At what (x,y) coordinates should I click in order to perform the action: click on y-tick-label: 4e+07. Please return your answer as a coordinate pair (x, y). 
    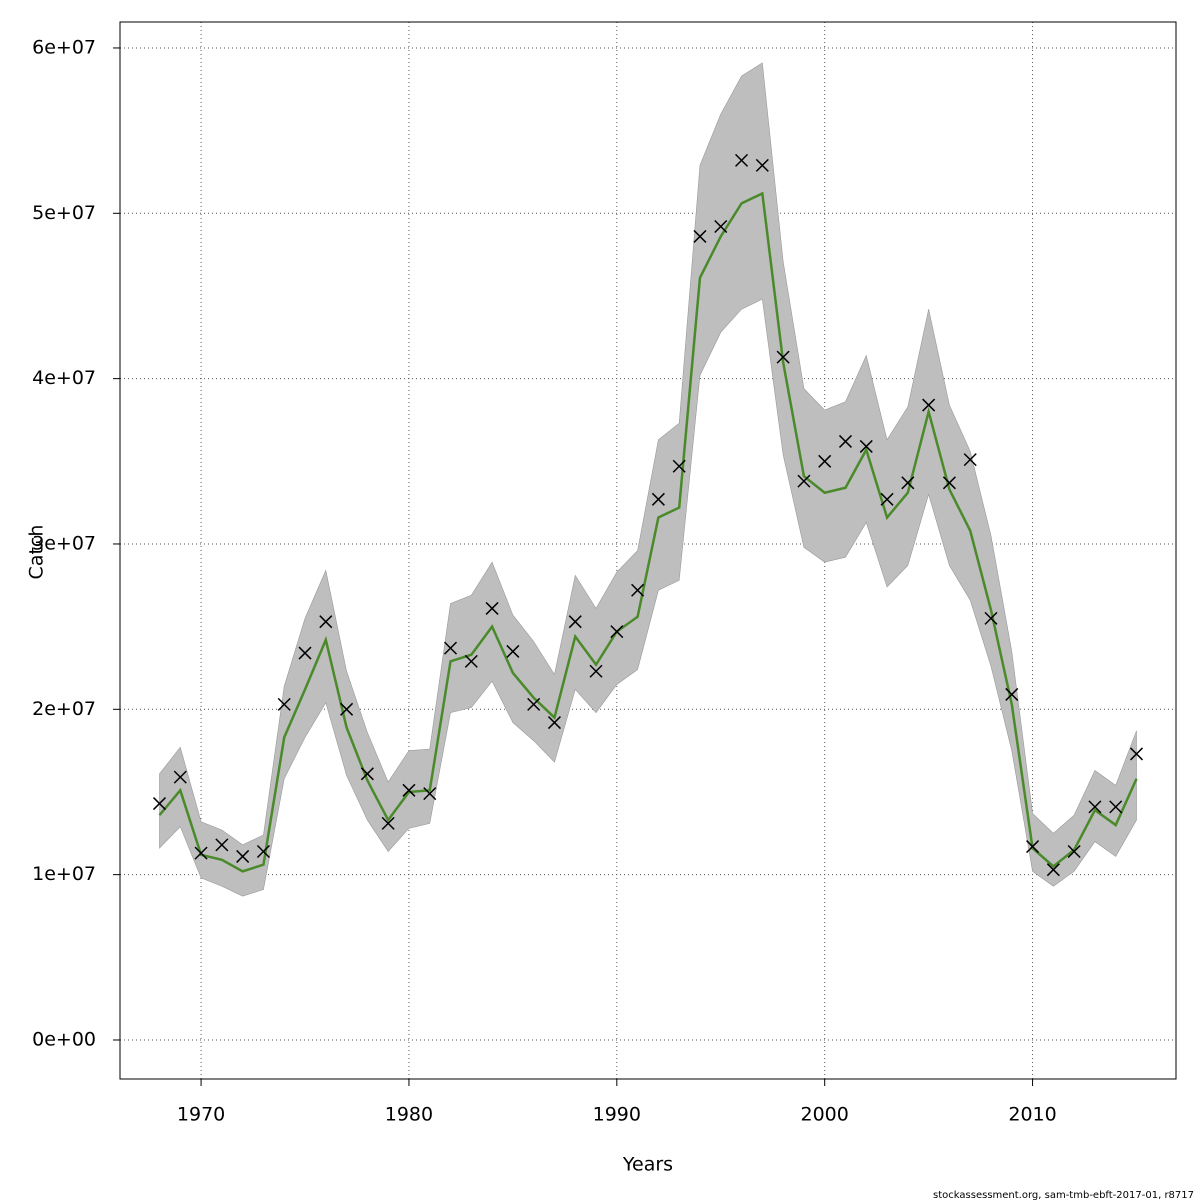
    Looking at the image, I should click on (64, 378).